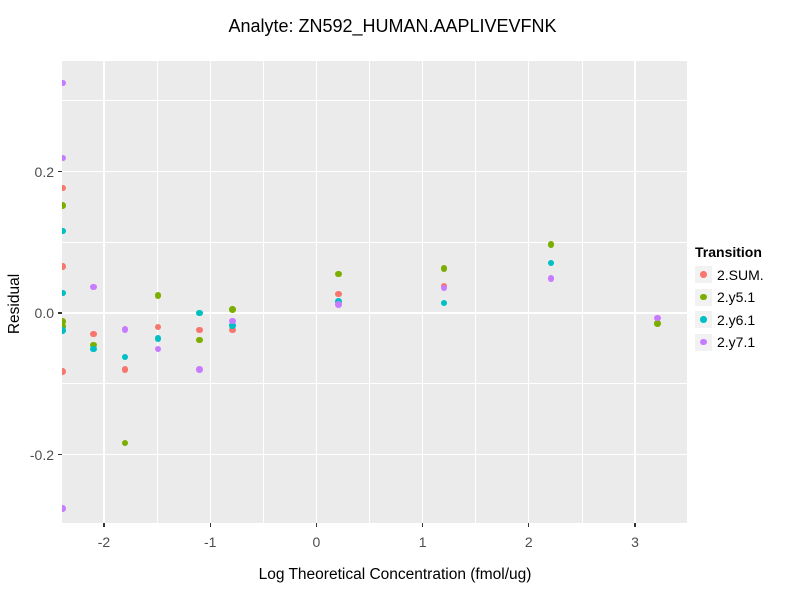 This screenshot has width=800, height=600. What do you see at coordinates (736, 342) in the screenshot?
I see `legend-item-label: 2.y7.1` at bounding box center [736, 342].